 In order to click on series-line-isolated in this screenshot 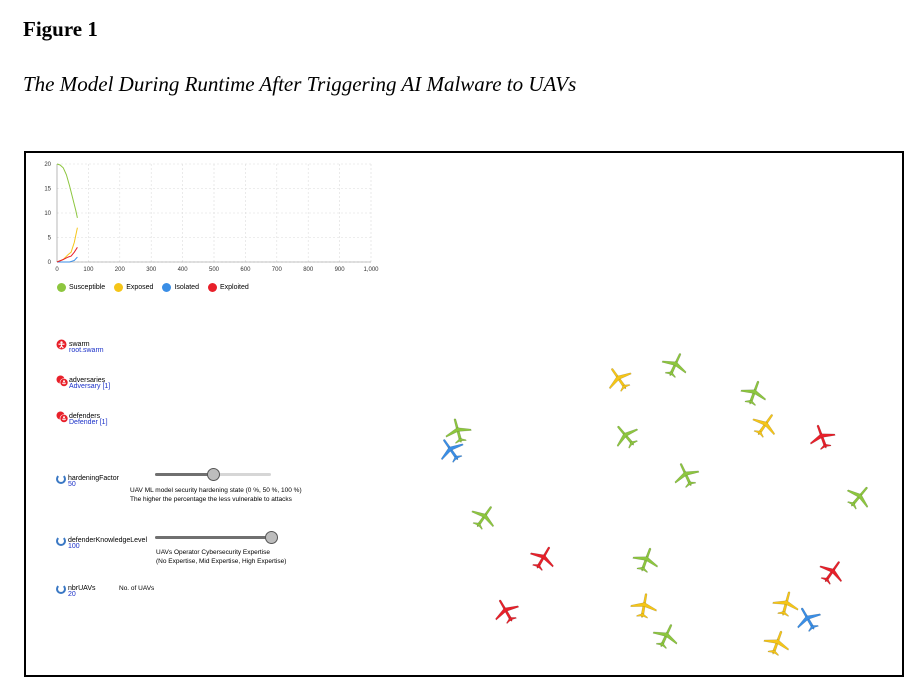, I will do `click(67, 259)`.